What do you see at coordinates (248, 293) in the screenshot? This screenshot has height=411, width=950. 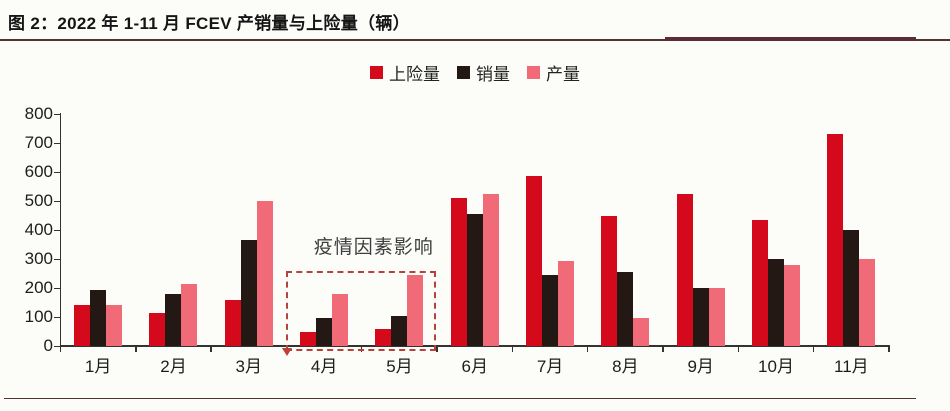 I see `bar-销量-3月` at bounding box center [248, 293].